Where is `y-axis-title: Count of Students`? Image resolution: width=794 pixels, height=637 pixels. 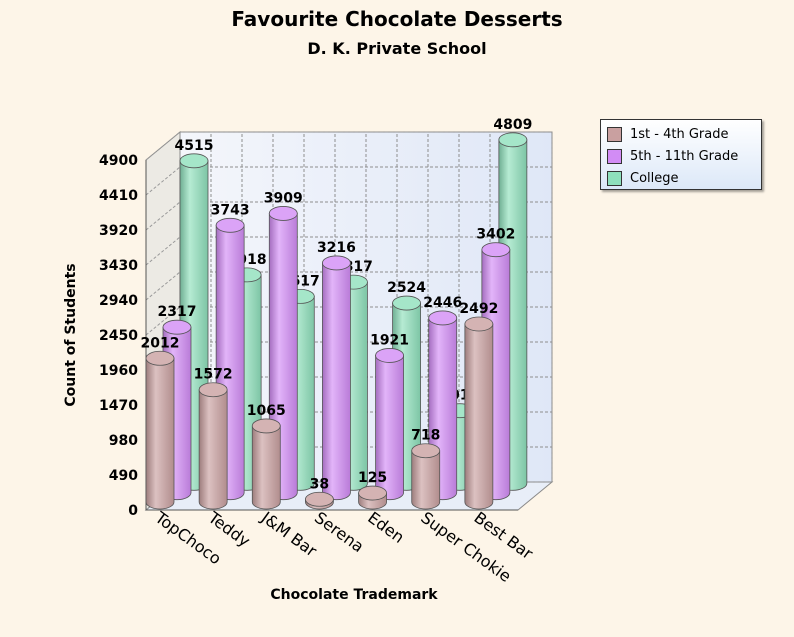
y-axis-title: Count of Students is located at coordinates (71, 334).